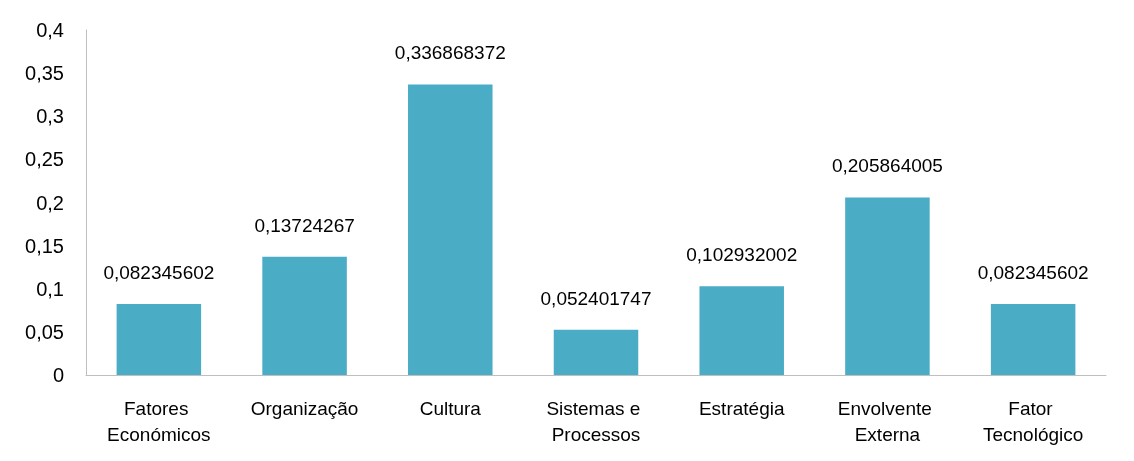 The height and width of the screenshot is (461, 1134). Describe the element at coordinates (742, 255) in the screenshot. I see `data-label: 0,102932002` at that location.